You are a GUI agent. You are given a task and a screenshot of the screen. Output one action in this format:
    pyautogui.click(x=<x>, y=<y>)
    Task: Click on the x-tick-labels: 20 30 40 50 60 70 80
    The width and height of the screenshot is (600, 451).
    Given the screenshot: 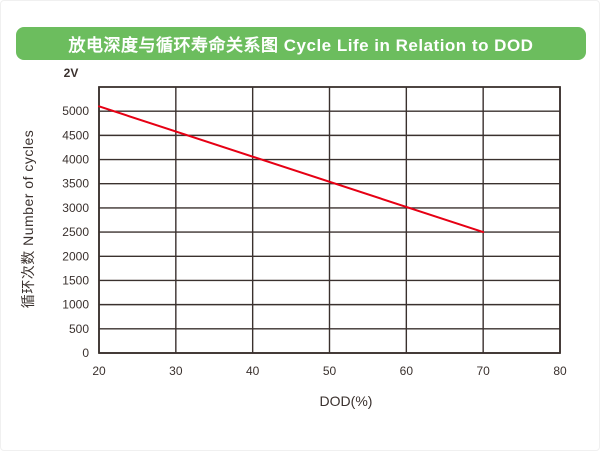 What is the action you would take?
    pyautogui.click(x=329, y=371)
    